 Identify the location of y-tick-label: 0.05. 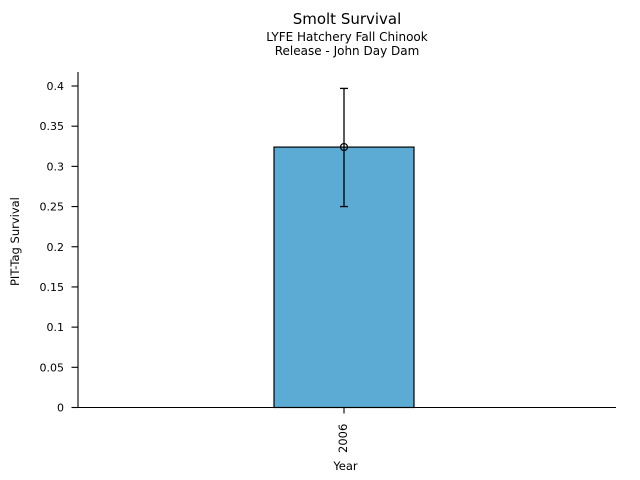
(52, 367).